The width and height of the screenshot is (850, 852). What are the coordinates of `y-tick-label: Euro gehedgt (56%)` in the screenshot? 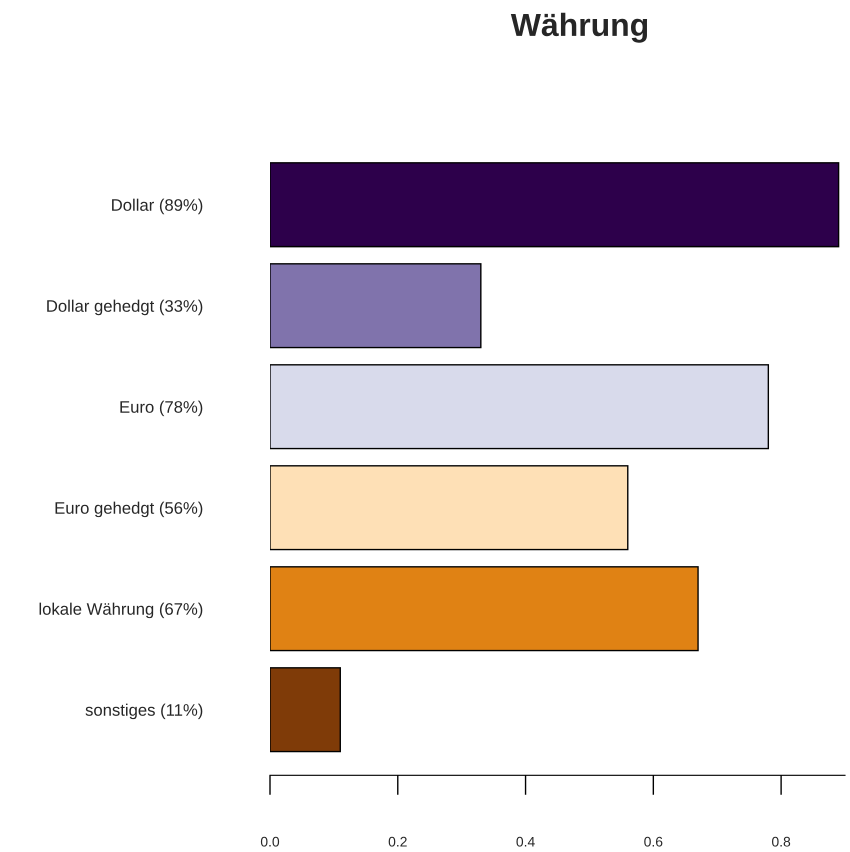 It's located at (129, 510).